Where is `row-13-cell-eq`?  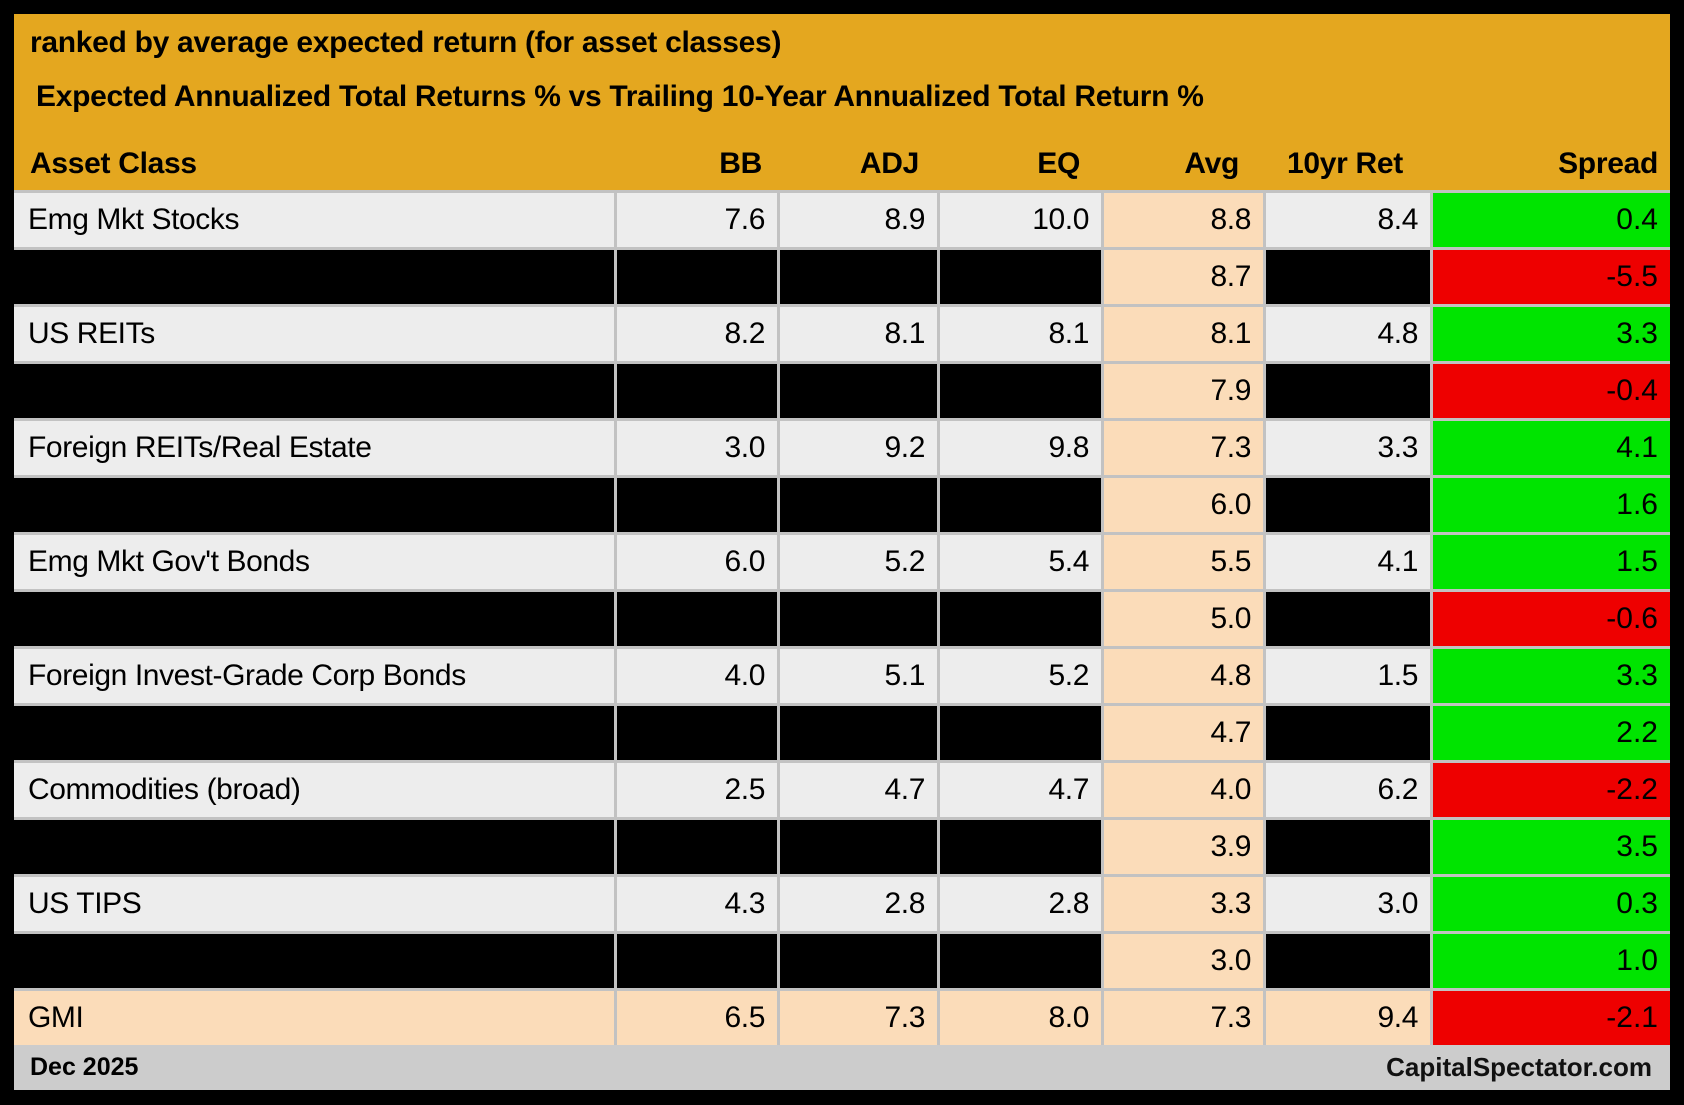
row-13-cell-eq is located at coordinates (1020, 961).